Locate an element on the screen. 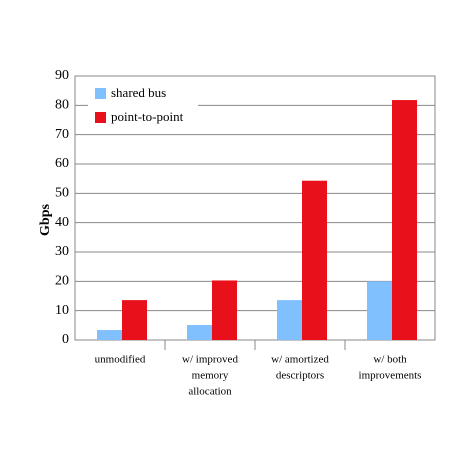  y-axis-label: Gbps is located at coordinates (45, 219).